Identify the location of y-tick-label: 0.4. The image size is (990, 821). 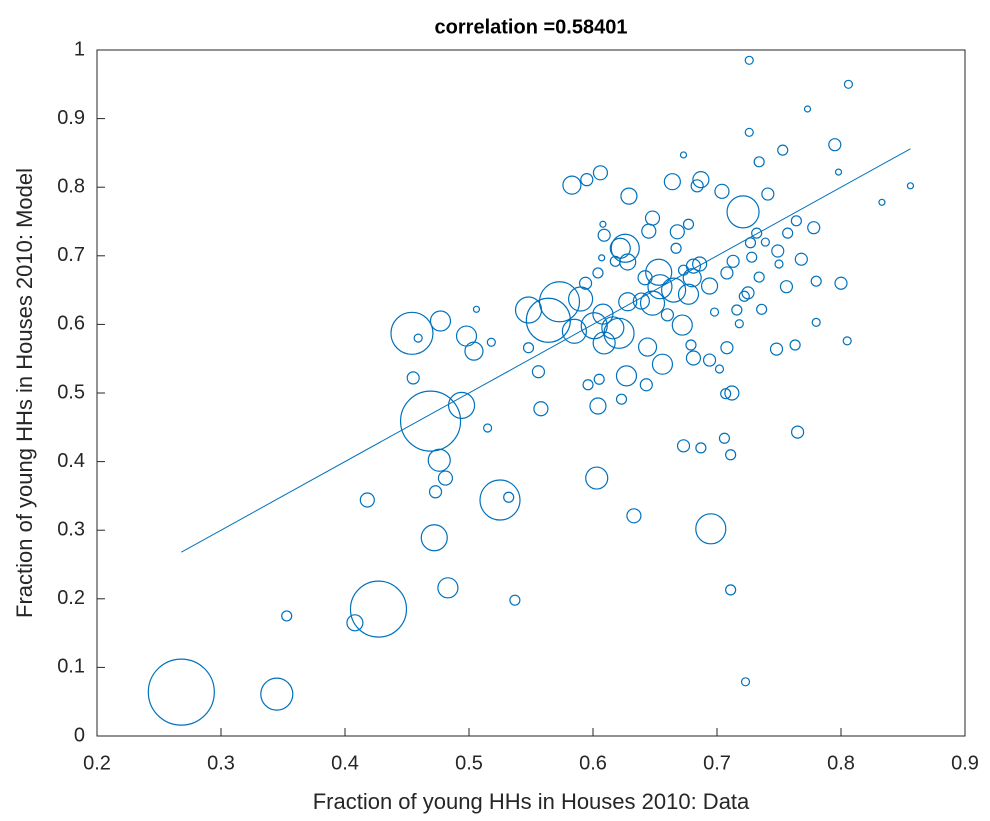
(71, 461).